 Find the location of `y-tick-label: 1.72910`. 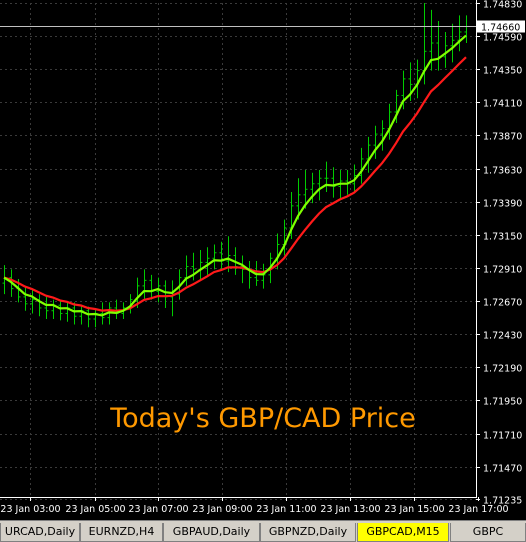

y-tick-label: 1.72910 is located at coordinates (502, 270).